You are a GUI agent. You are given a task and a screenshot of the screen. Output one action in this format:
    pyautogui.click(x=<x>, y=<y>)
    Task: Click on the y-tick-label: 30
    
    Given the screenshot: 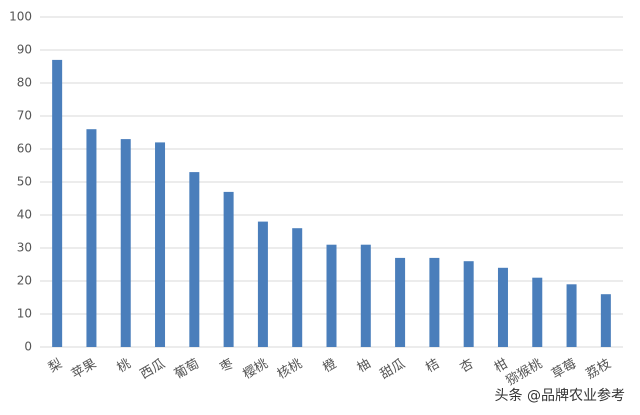 What is the action you would take?
    pyautogui.click(x=24, y=248)
    